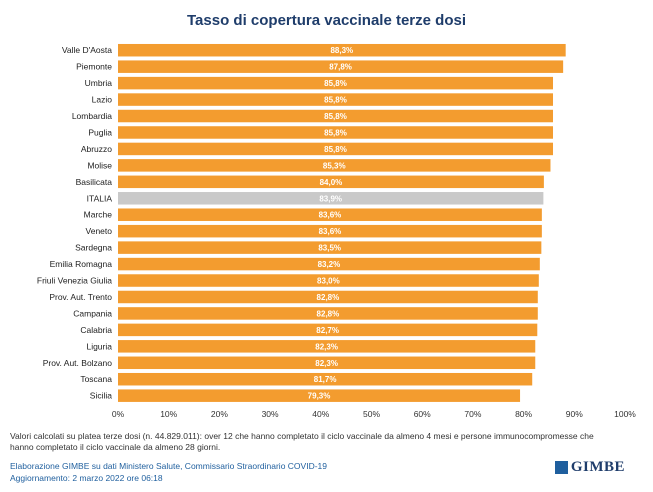 The image size is (653, 492). I want to click on category-label: Prov. Aut. Bolzano, so click(78, 363).